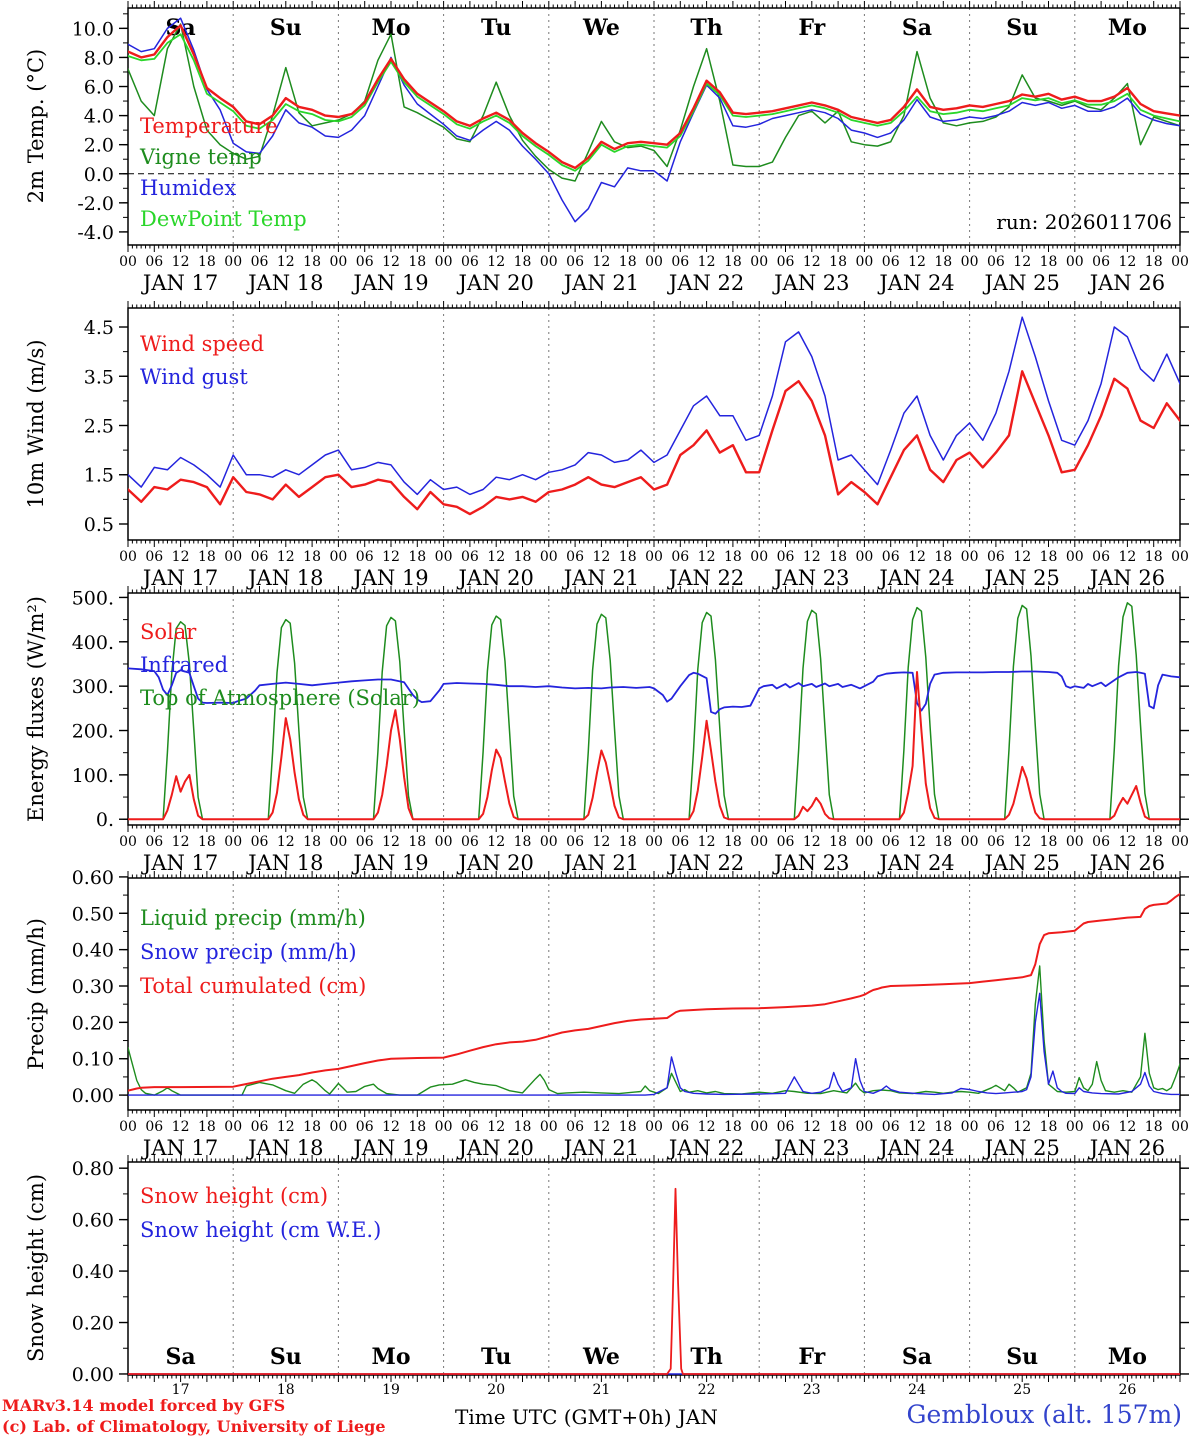 This screenshot has height=1440, width=1194. What do you see at coordinates (36, 1268) in the screenshot?
I see `y-axis-label-snow: Snow height (cm)` at bounding box center [36, 1268].